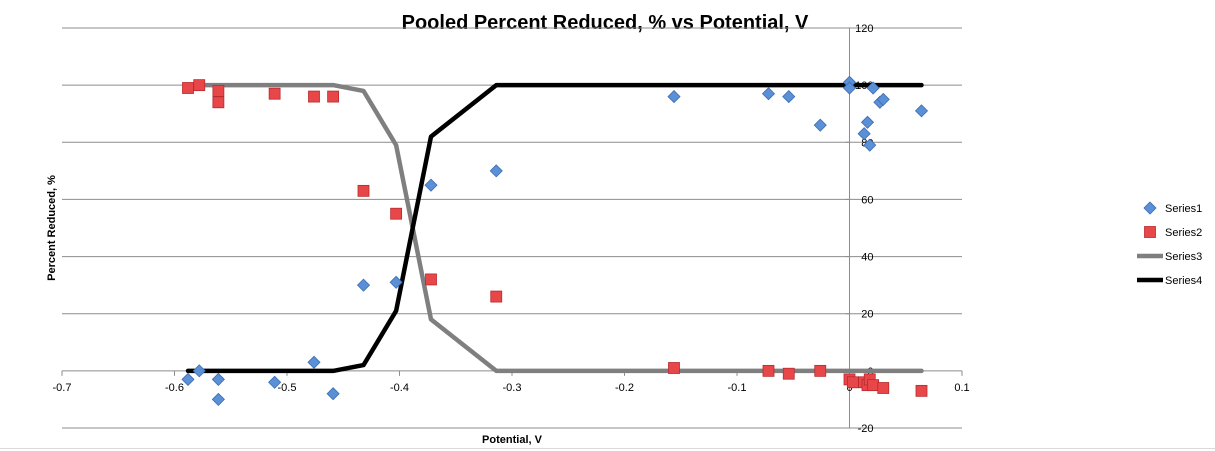 Image resolution: width=1215 pixels, height=451 pixels. I want to click on x-tick-label: -0.6, so click(174, 388).